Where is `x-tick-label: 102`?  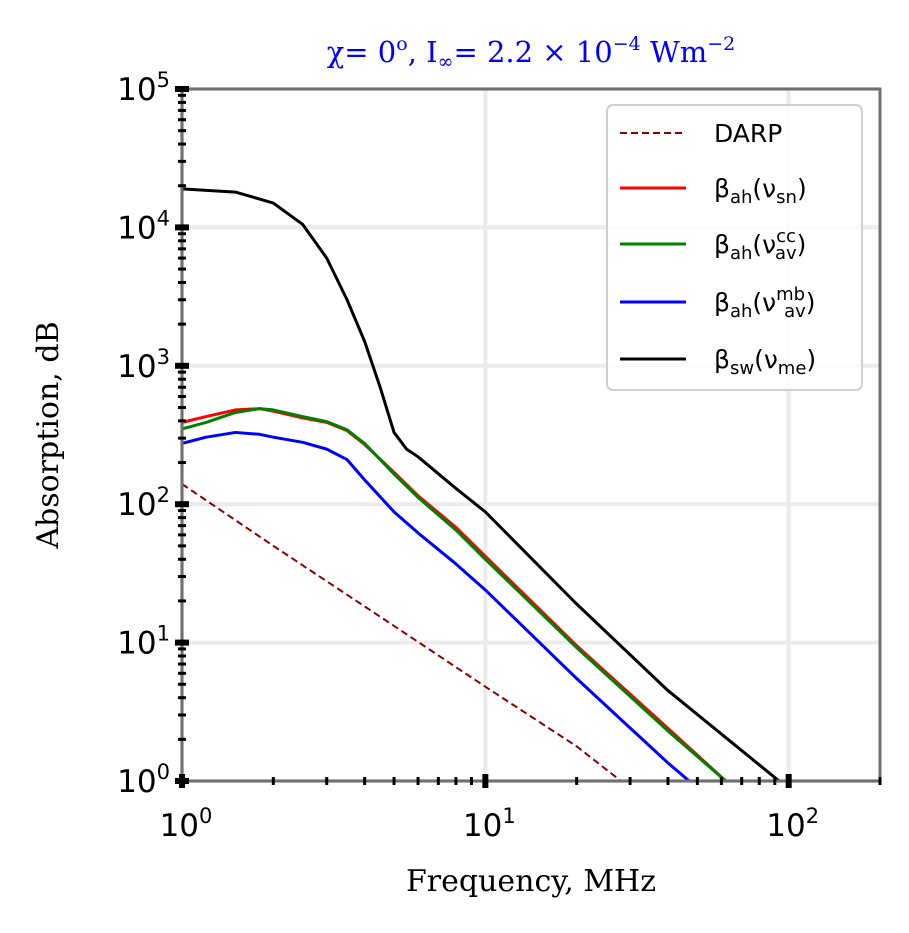 x-tick-label: 102 is located at coordinates (792, 824).